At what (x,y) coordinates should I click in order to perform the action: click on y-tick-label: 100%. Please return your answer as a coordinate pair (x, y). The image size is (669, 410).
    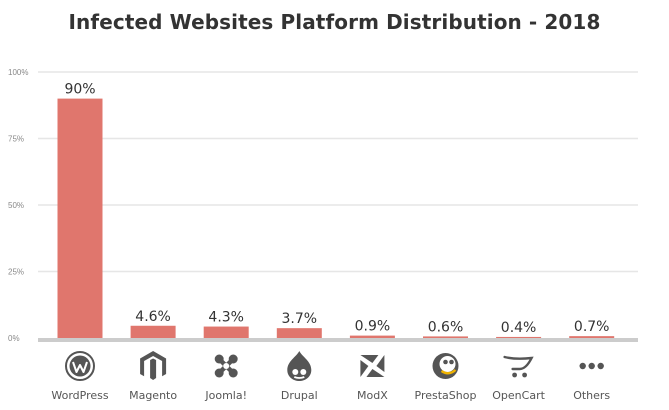
    Looking at the image, I should click on (18, 72).